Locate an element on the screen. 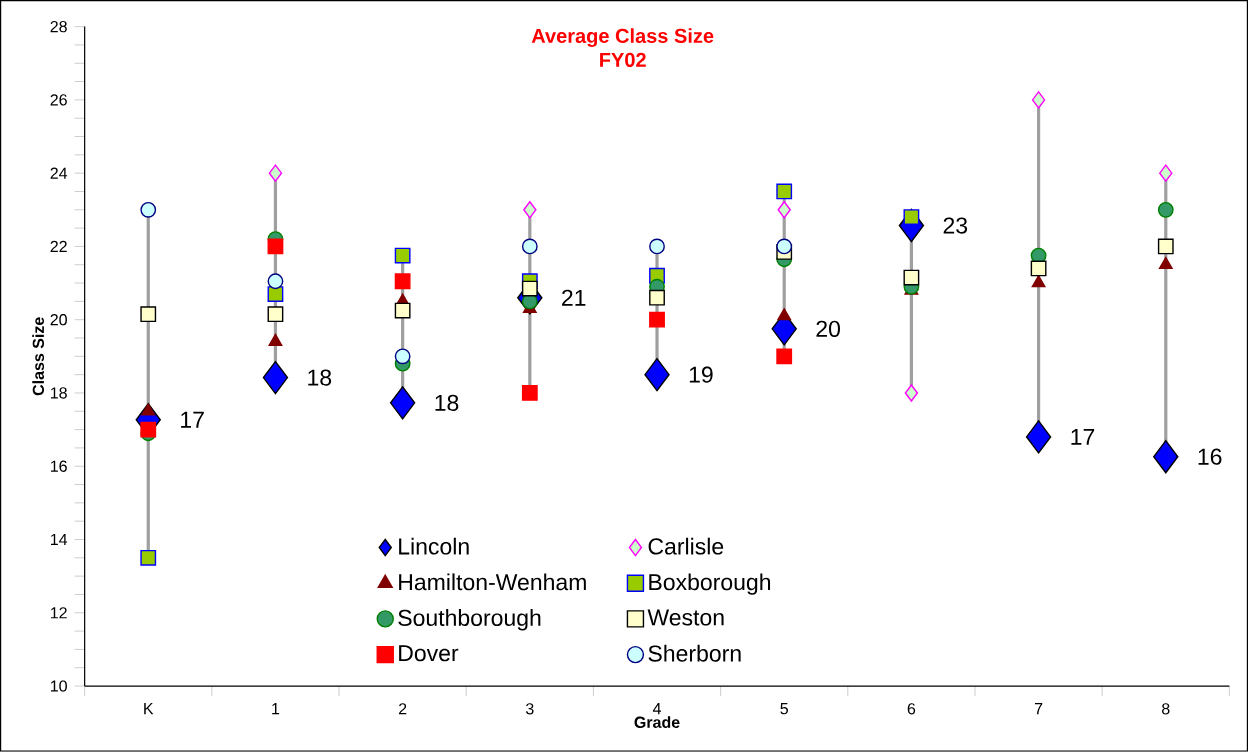 This screenshot has height=752, width=1248. data-label: 20 is located at coordinates (828, 329).